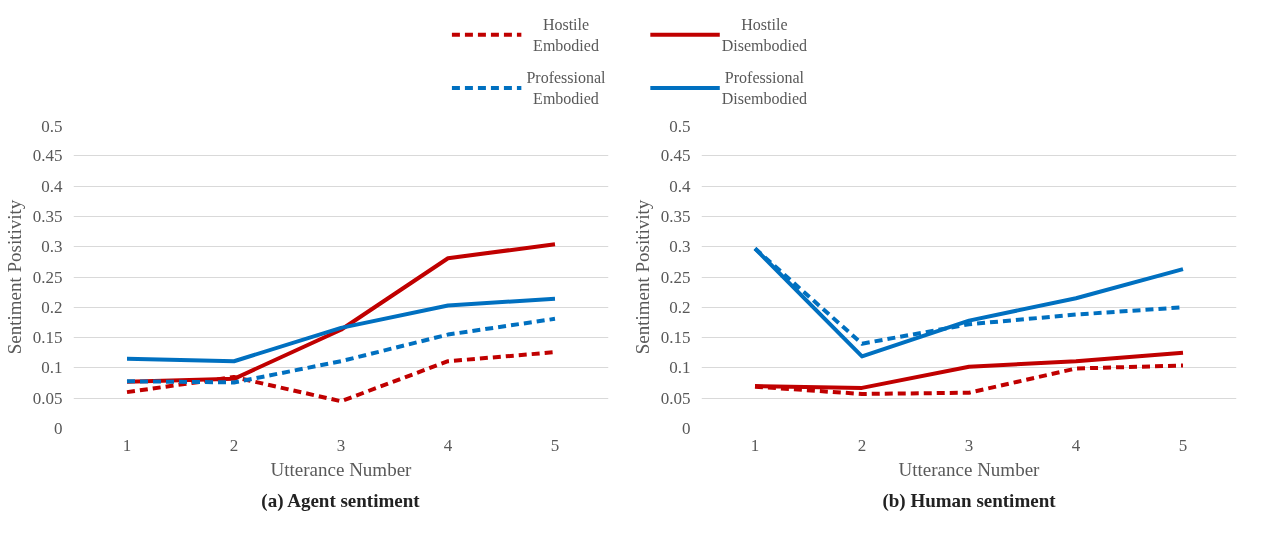  What do you see at coordinates (566, 88) in the screenshot?
I see `legend-label: Professional Embodied` at bounding box center [566, 88].